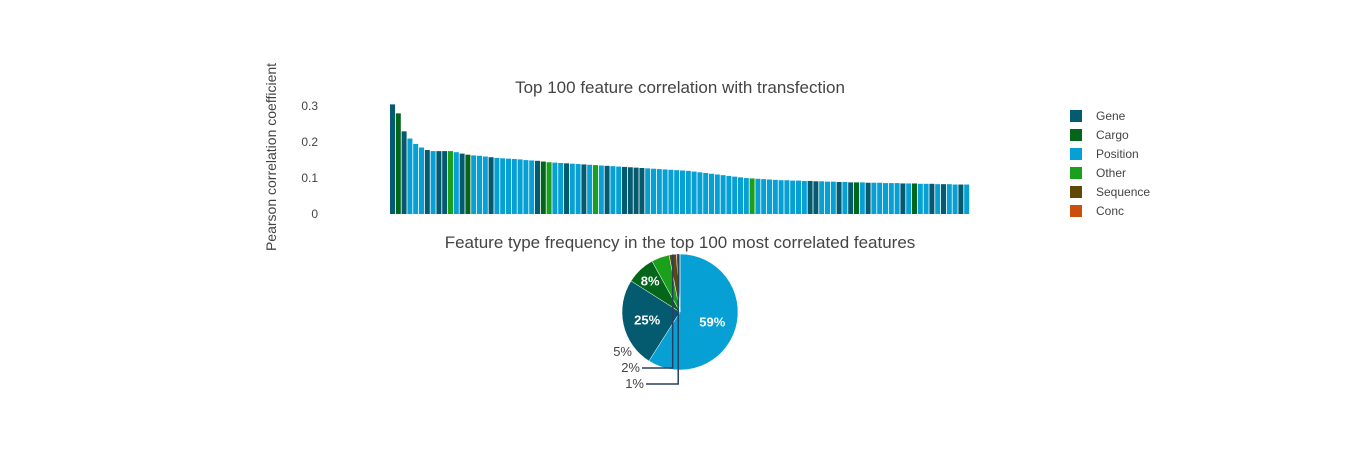 This screenshot has width=1352, height=450. Describe the element at coordinates (712, 321) in the screenshot. I see `pie-label: 59%` at that location.